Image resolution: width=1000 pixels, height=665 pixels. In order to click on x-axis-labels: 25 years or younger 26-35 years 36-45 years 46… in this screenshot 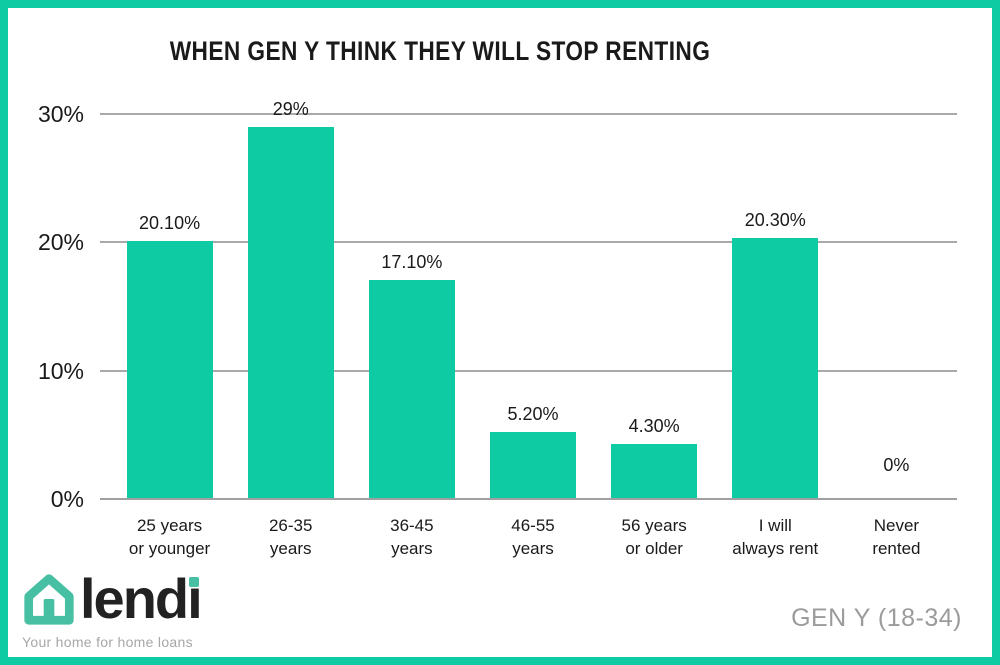, I will do `click(528, 537)`.